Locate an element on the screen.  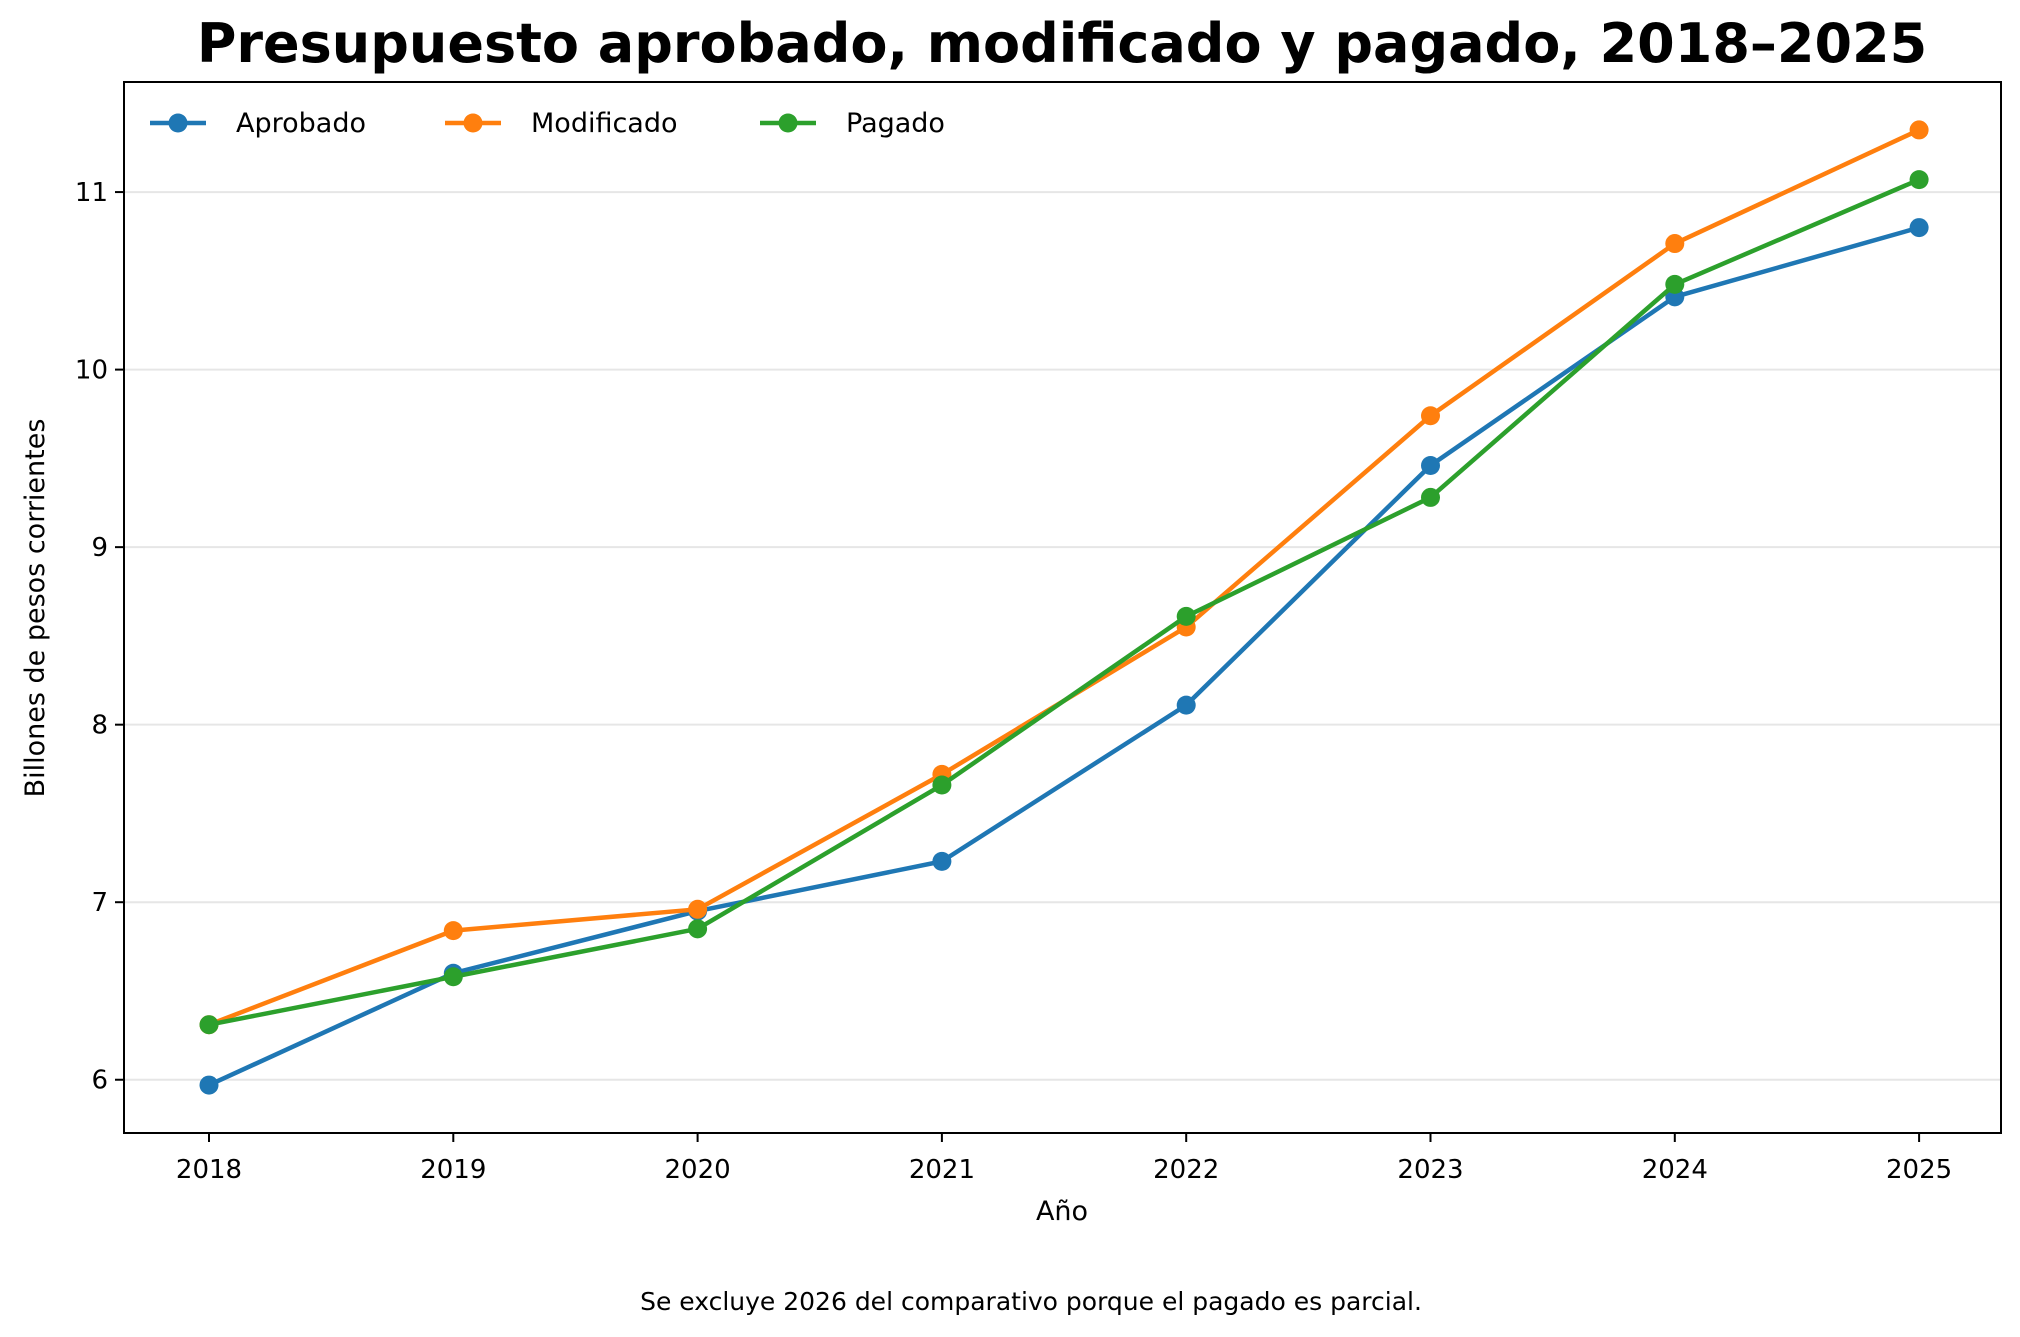
data-point-pagado-2024 is located at coordinates (1675, 284).